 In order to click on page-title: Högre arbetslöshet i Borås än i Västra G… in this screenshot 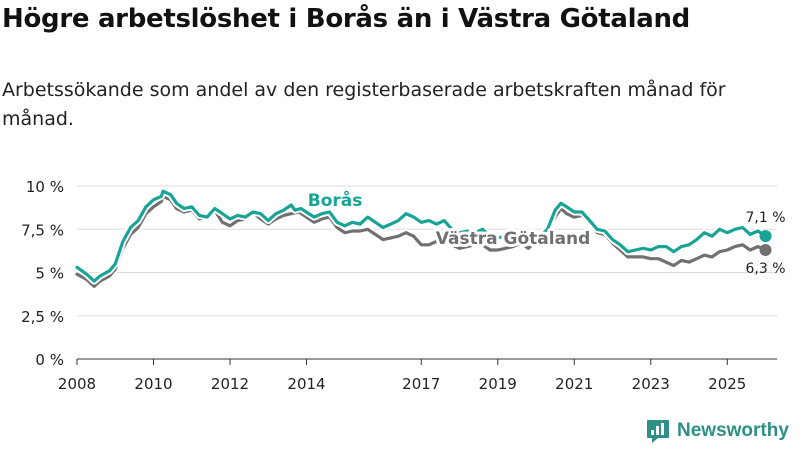, I will do `click(346, 19)`.